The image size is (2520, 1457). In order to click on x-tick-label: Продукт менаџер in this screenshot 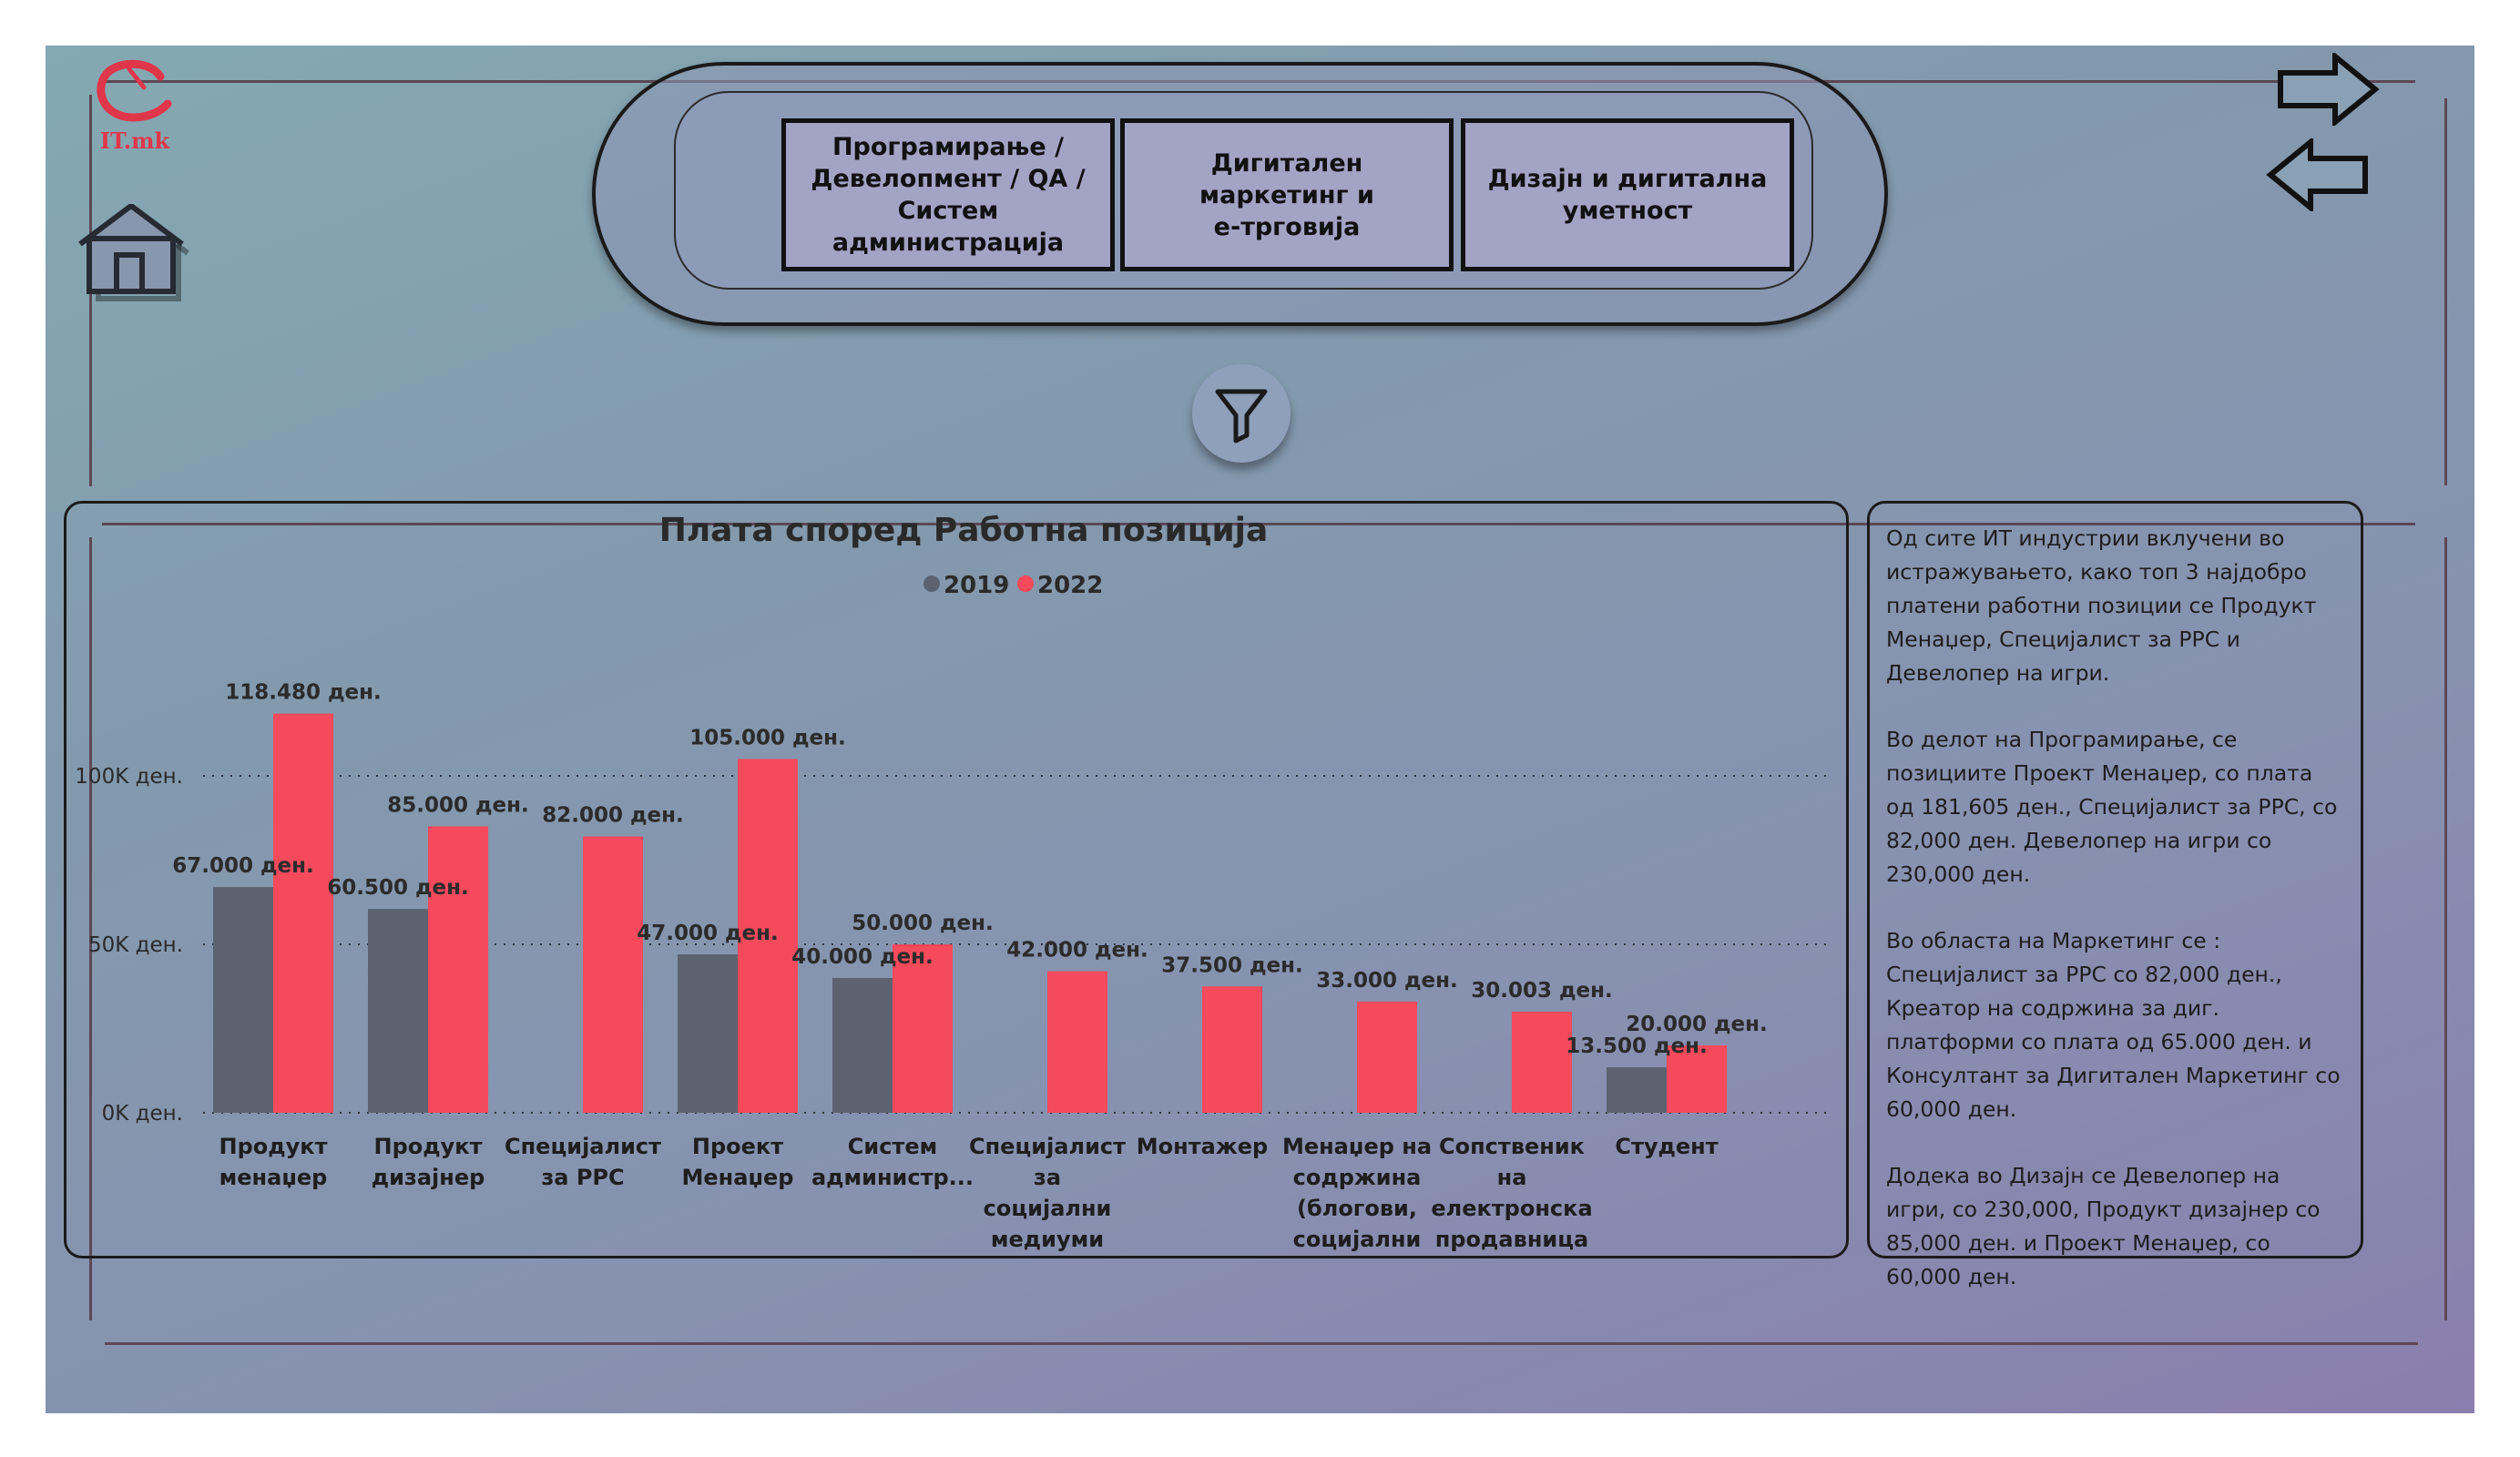, I will do `click(273, 1162)`.